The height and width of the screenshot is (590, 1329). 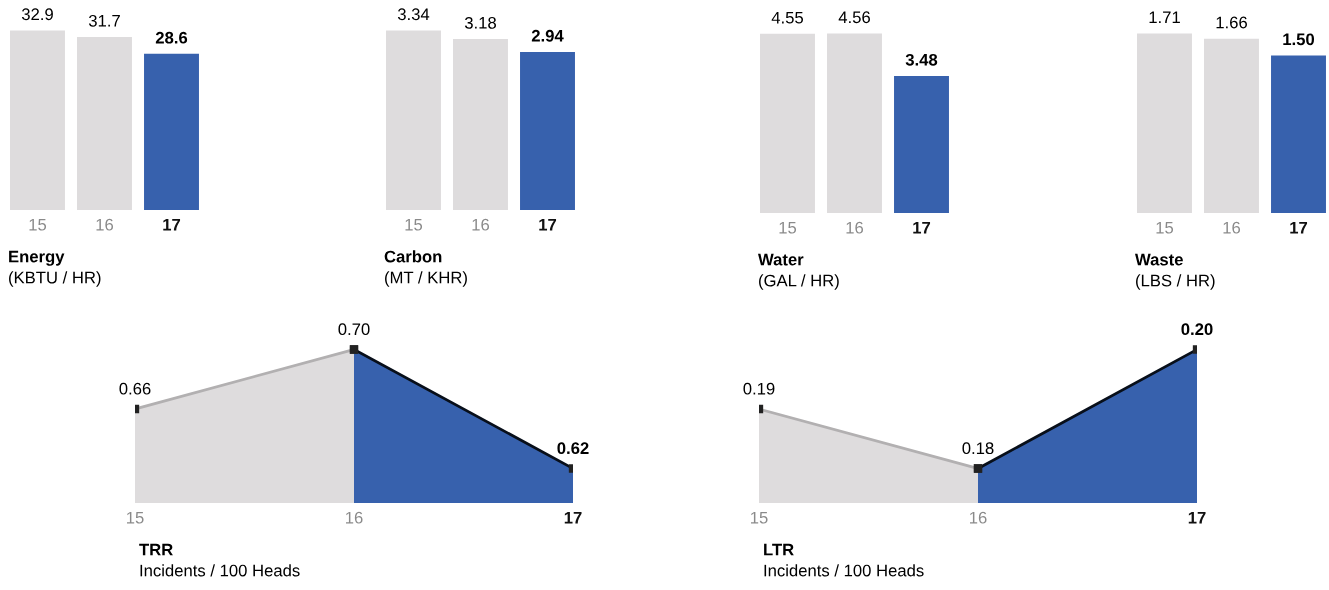 What do you see at coordinates (37, 14) in the screenshot?
I see `data-label: 32.9` at bounding box center [37, 14].